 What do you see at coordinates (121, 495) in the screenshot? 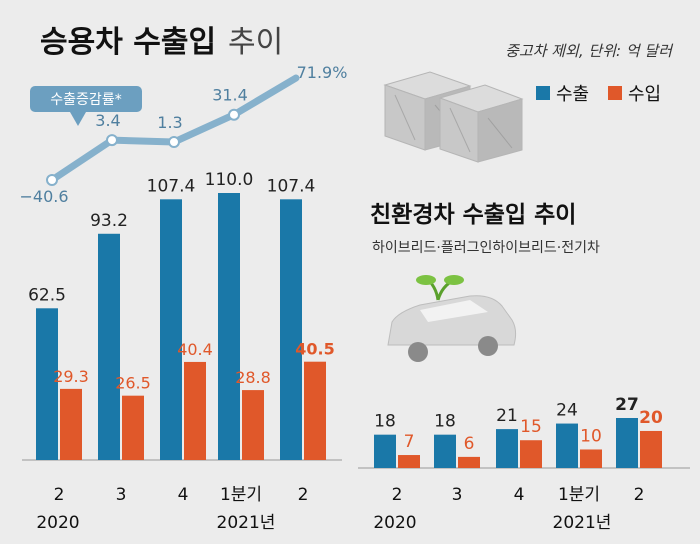
I see `x-tick-label: 3` at bounding box center [121, 495].